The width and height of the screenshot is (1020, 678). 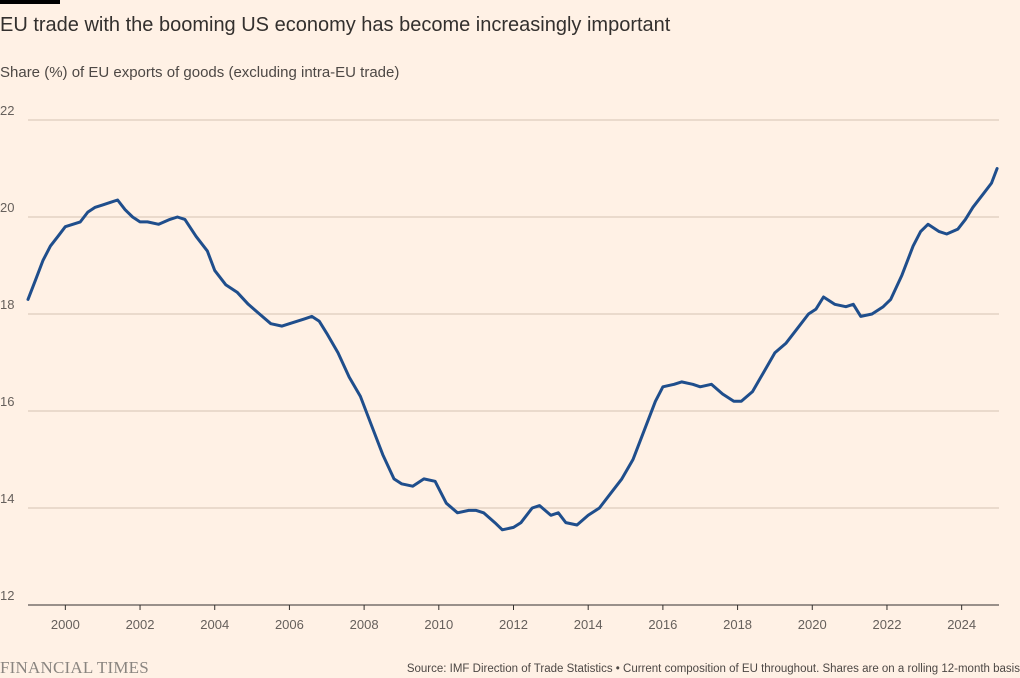 I want to click on x-tick-label: 2010, so click(x=438, y=624).